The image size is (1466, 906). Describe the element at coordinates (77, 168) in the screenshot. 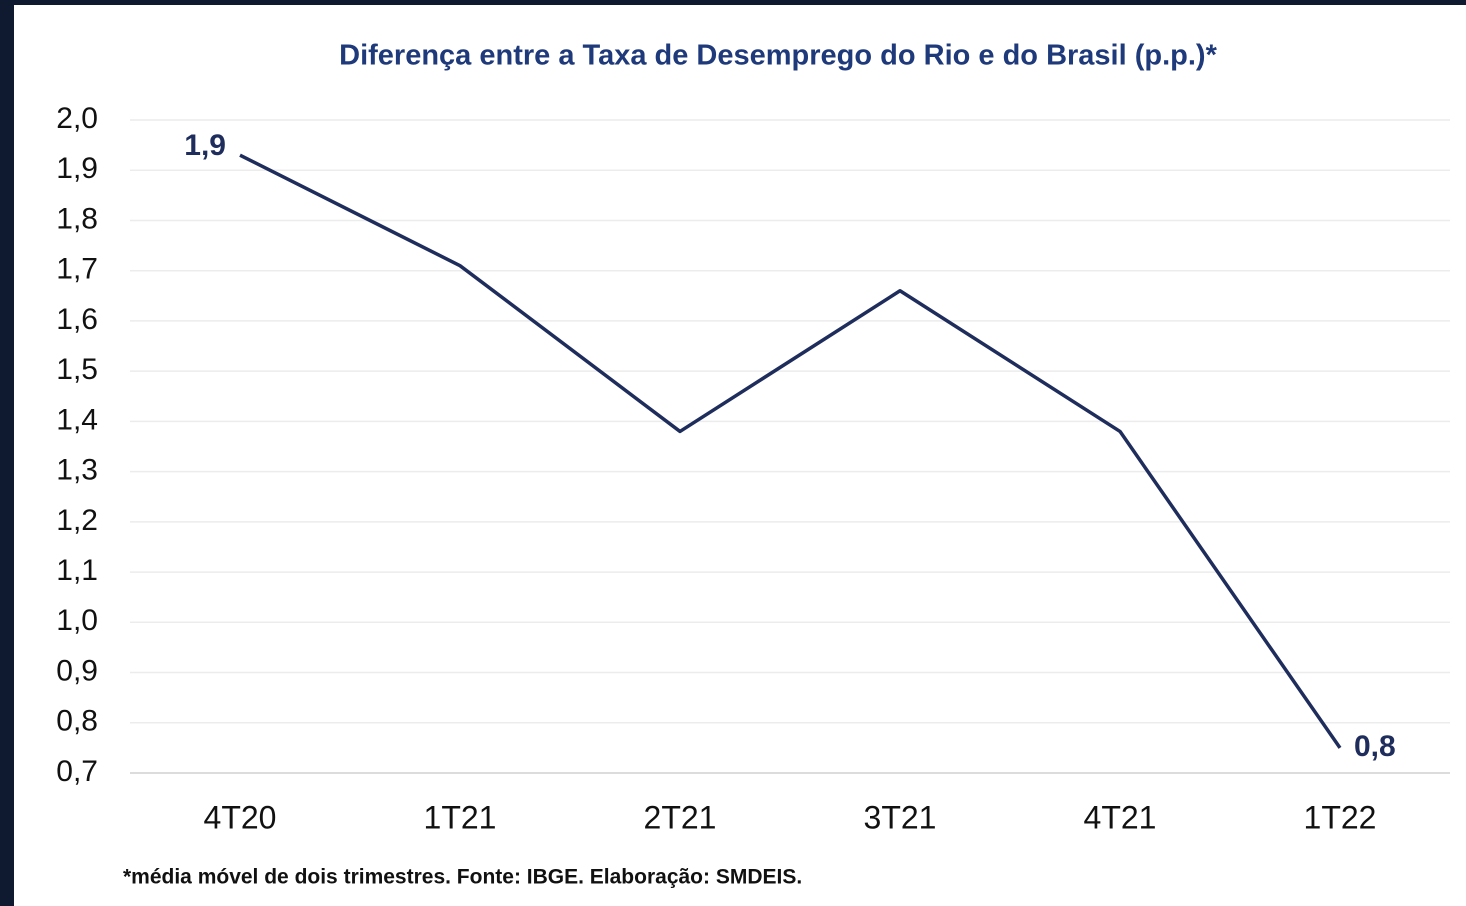

I see `y-tick-label: 1,9` at that location.